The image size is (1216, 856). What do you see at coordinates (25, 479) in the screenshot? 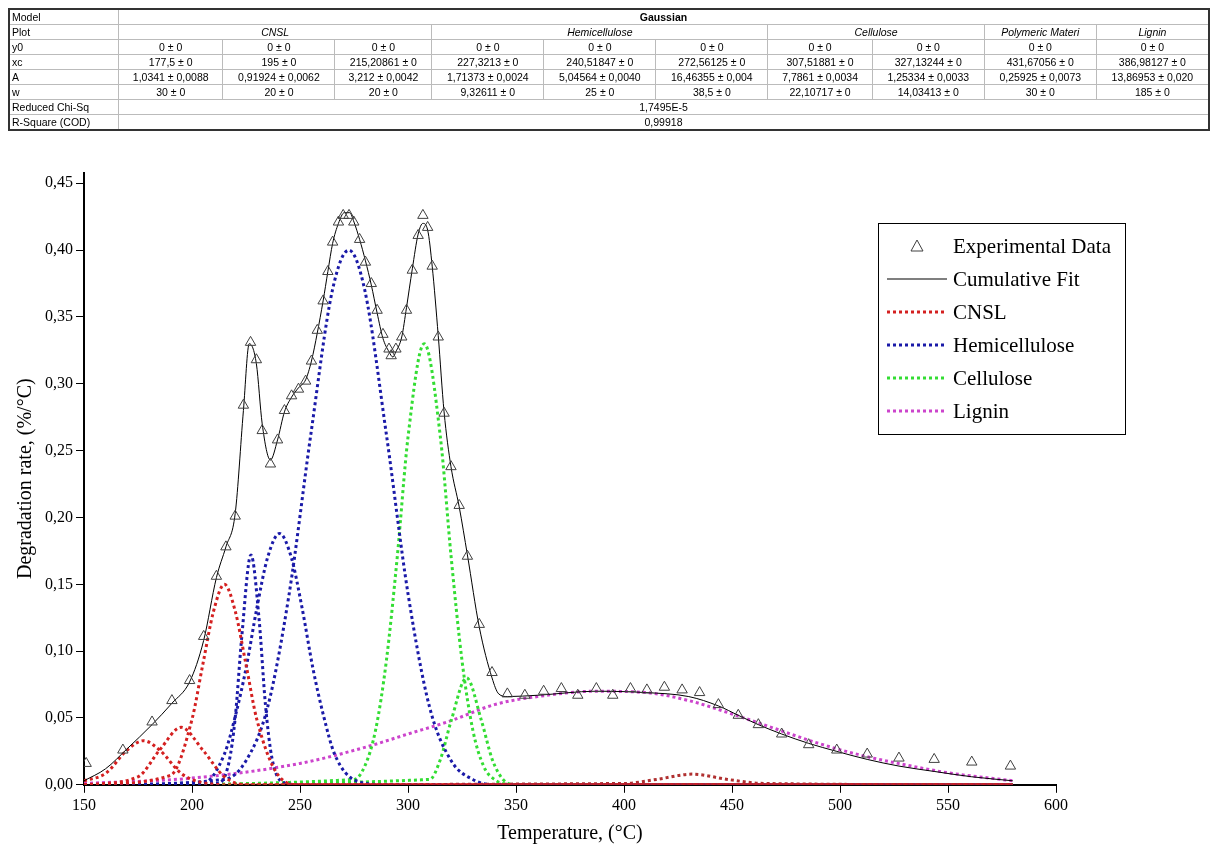
I see `y-axis-title: Degradation rate, (%/°C)` at bounding box center [25, 479].